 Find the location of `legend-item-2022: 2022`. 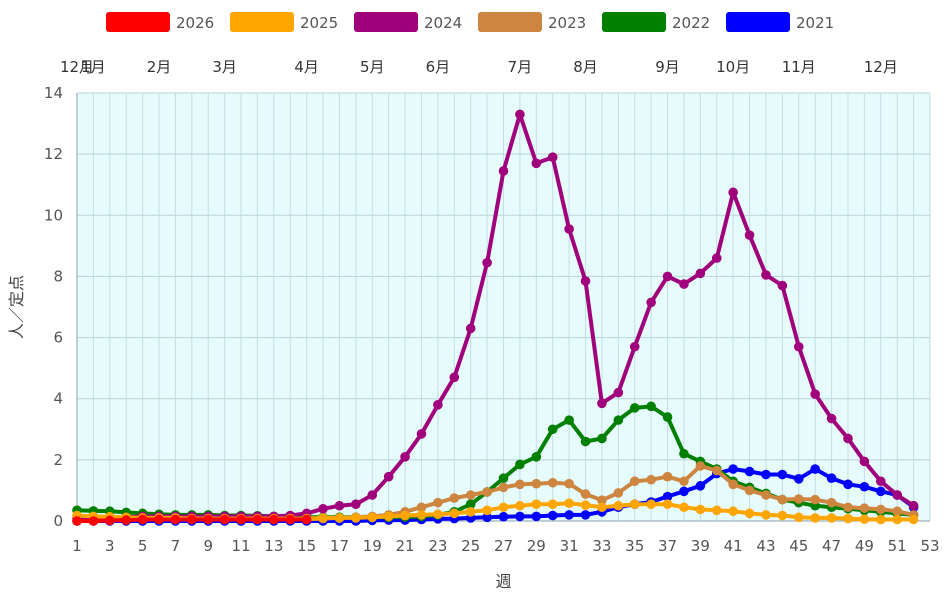

legend-item-2022: 2022 is located at coordinates (656, 22).